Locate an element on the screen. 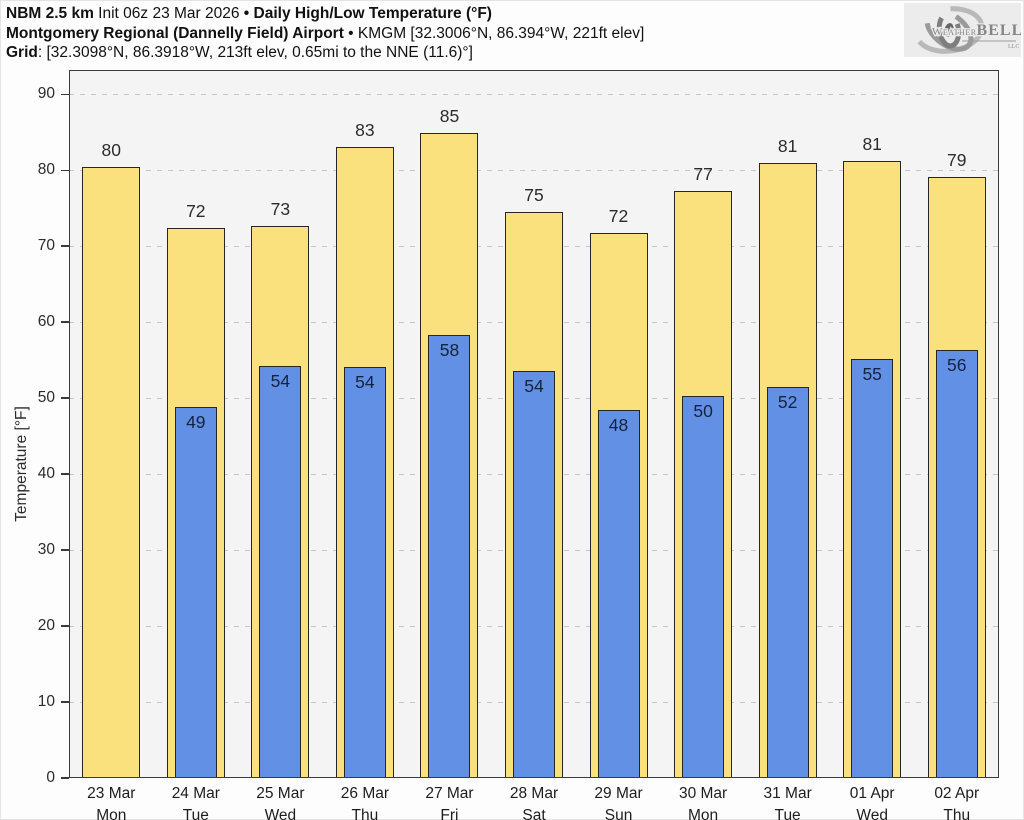 The image size is (1024, 820). weatherbell-logo: WeatherBELL LLC is located at coordinates (963, 30).